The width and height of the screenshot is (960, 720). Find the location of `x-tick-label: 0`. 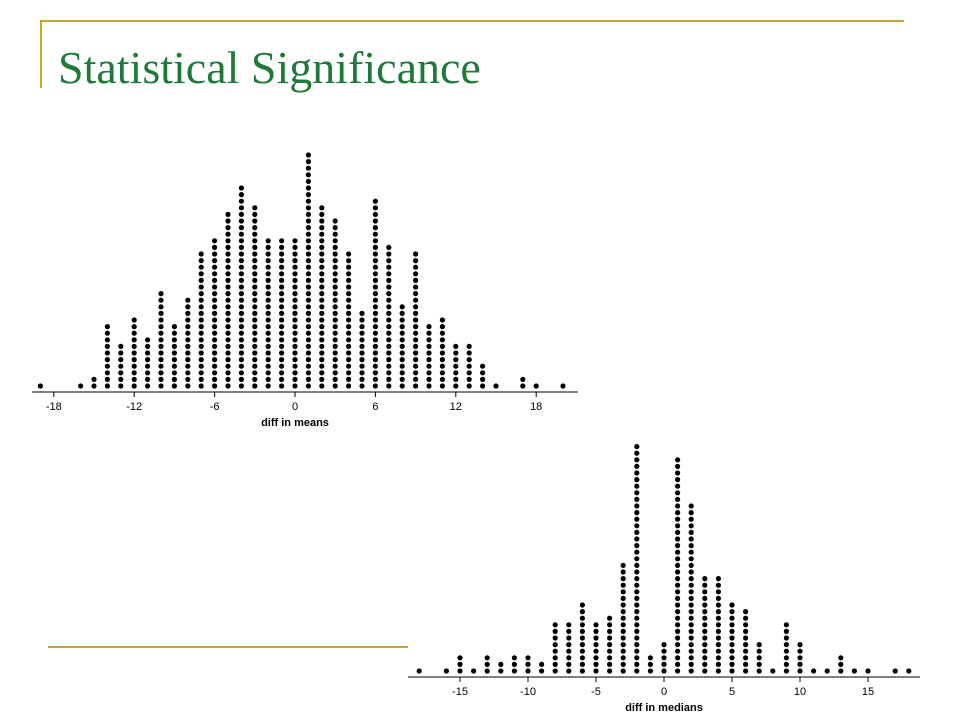

x-tick-label: 0 is located at coordinates (295, 407).